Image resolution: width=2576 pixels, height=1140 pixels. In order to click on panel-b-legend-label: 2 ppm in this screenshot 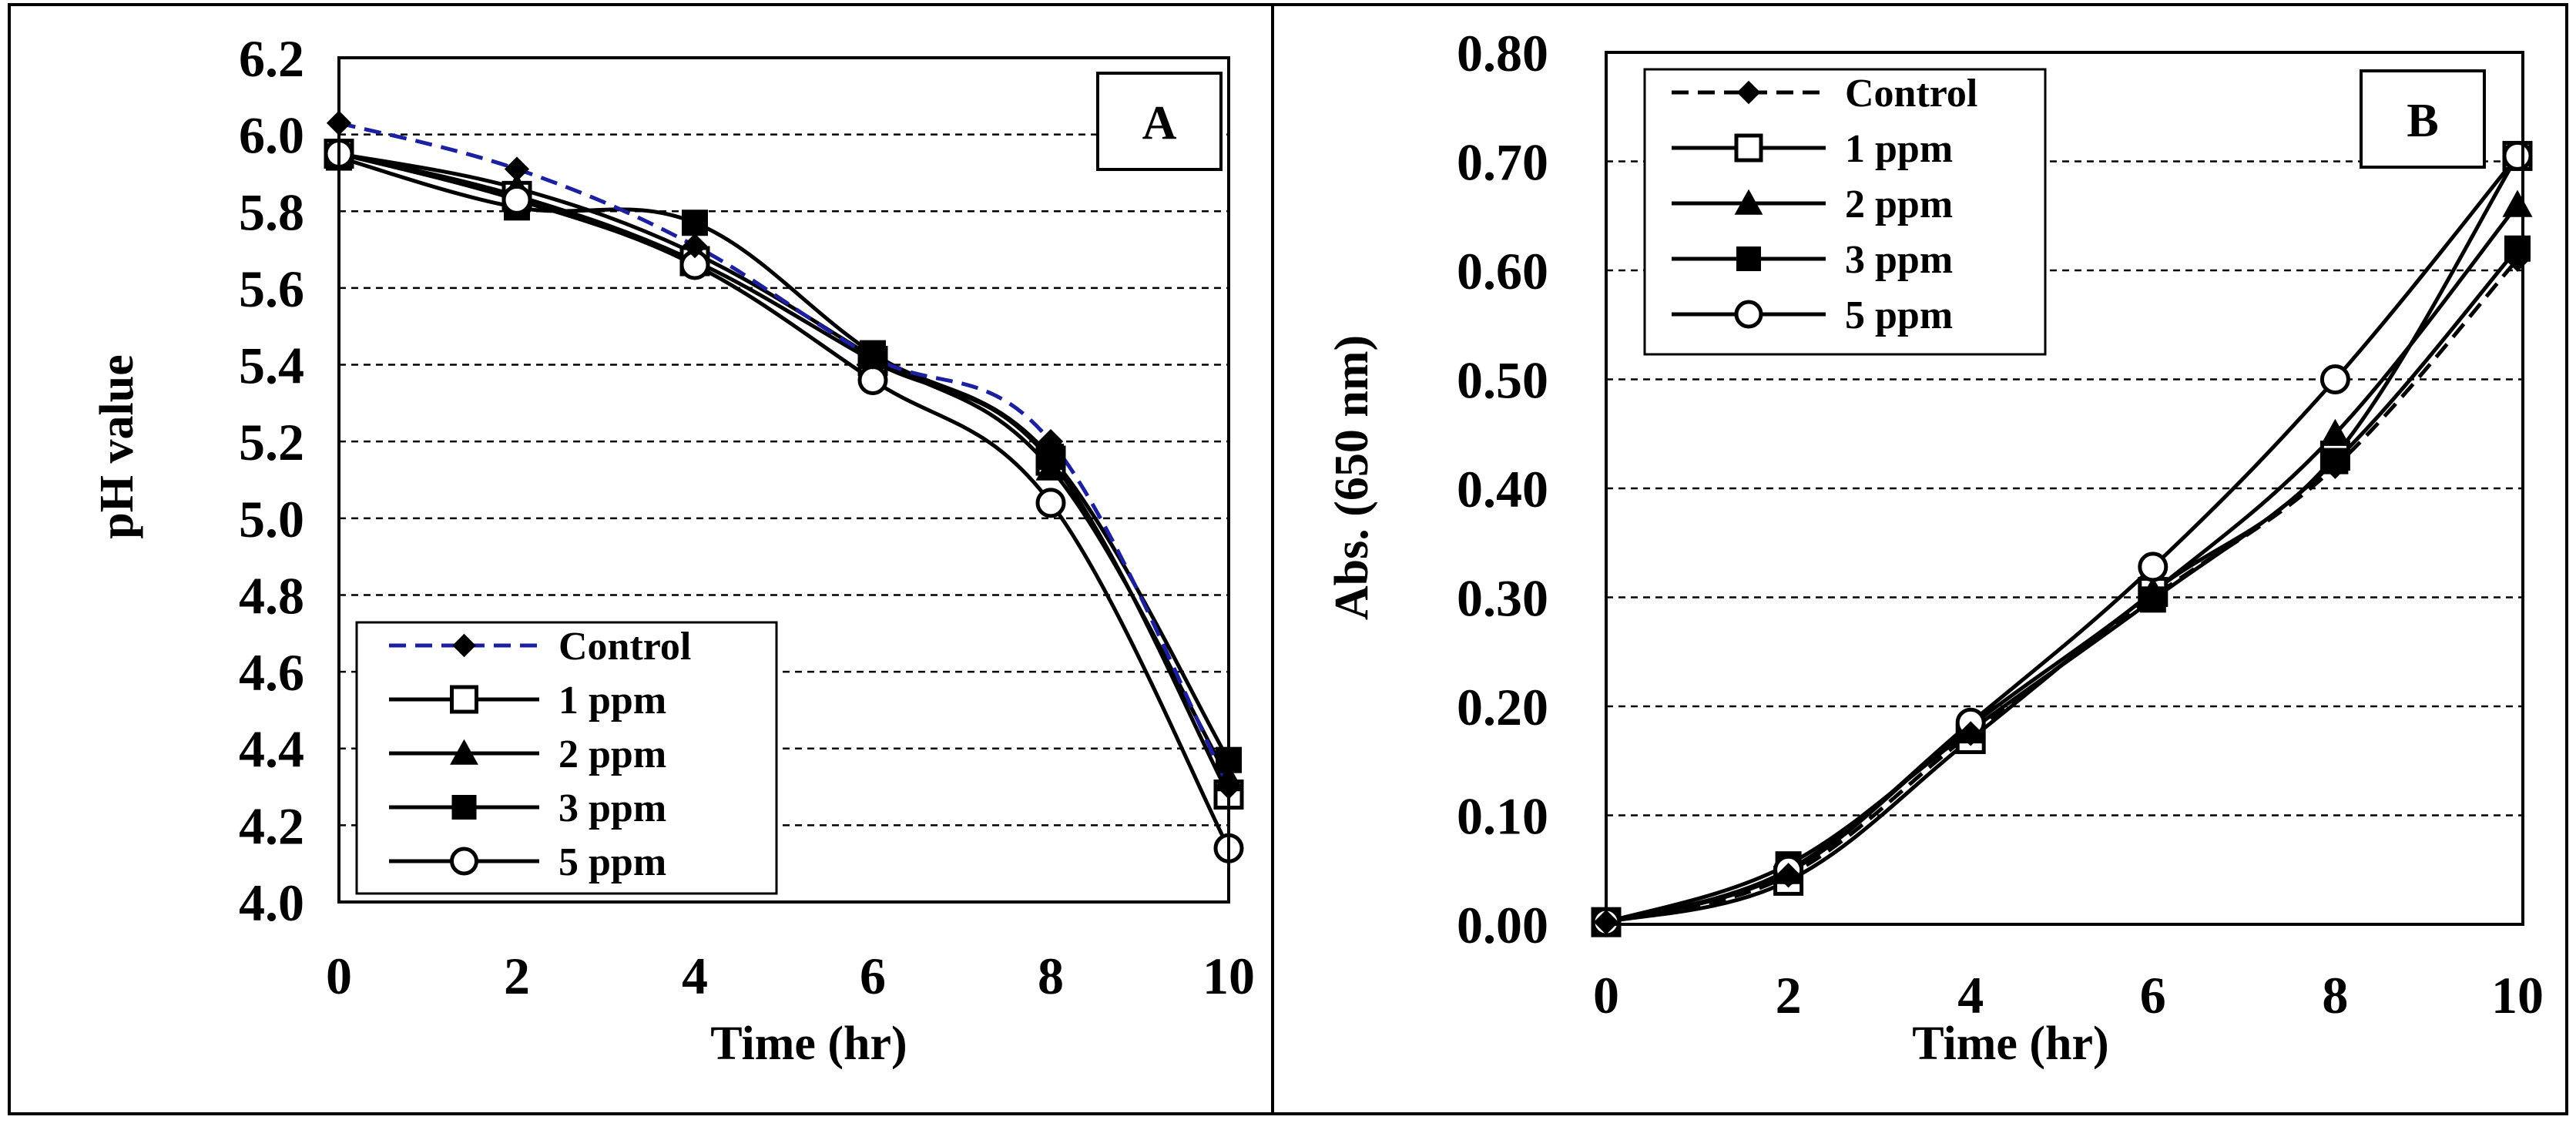, I will do `click(1899, 205)`.